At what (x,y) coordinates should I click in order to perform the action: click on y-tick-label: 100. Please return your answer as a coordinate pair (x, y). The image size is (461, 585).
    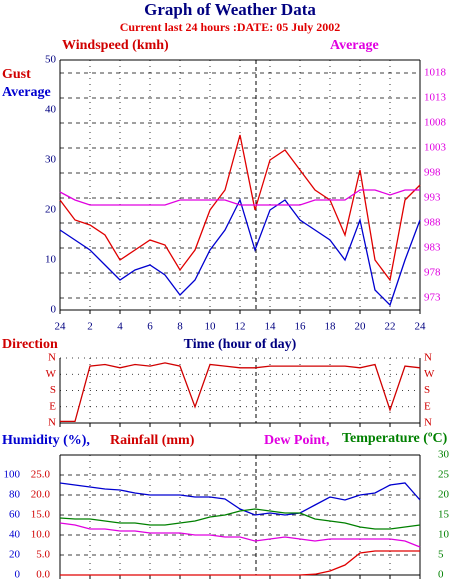
    Looking at the image, I should click on (12, 475).